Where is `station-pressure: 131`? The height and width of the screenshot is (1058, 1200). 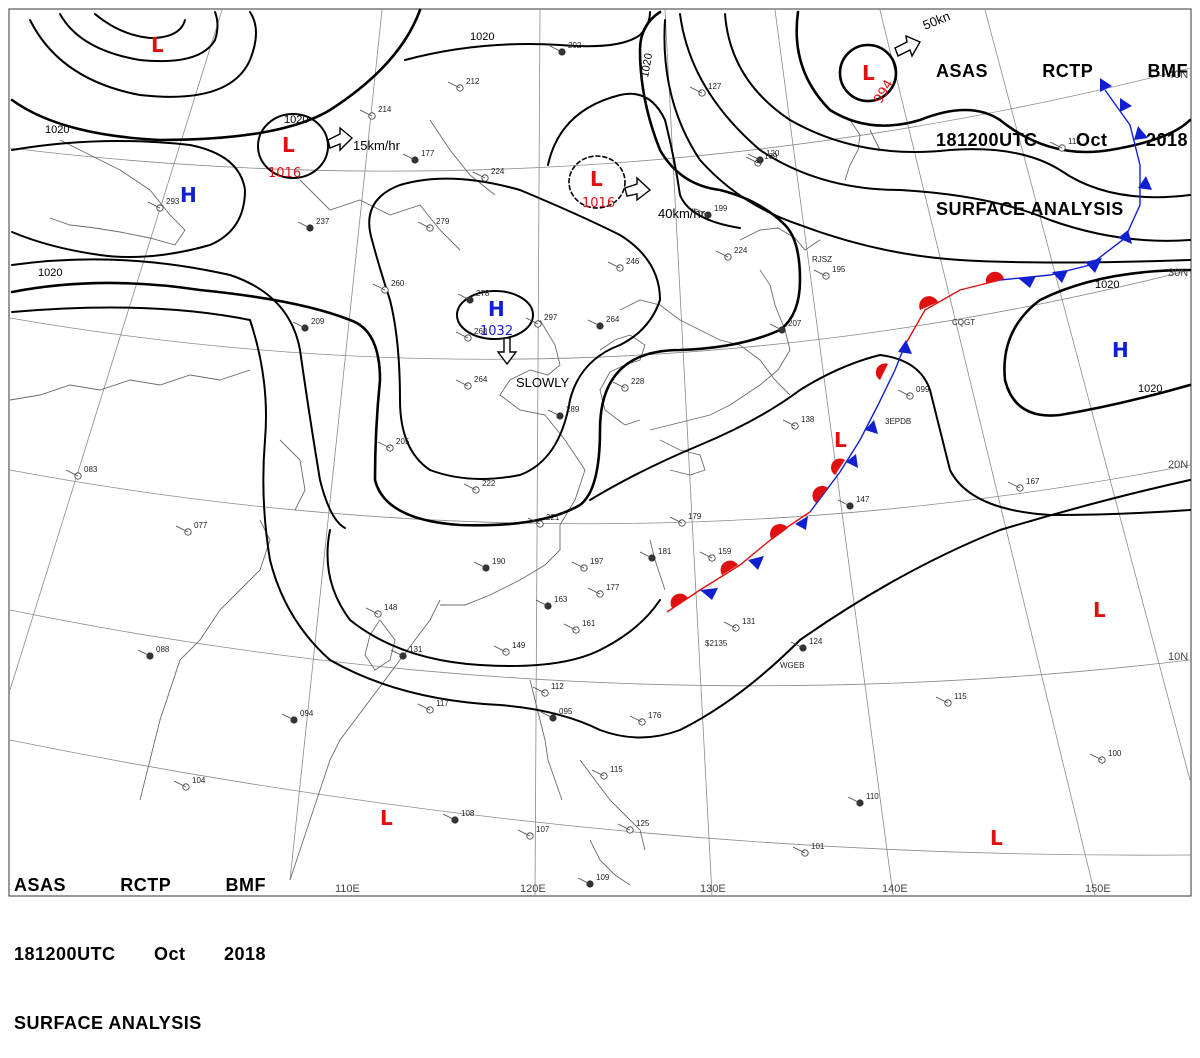
station-pressure: 131 is located at coordinates (749, 621).